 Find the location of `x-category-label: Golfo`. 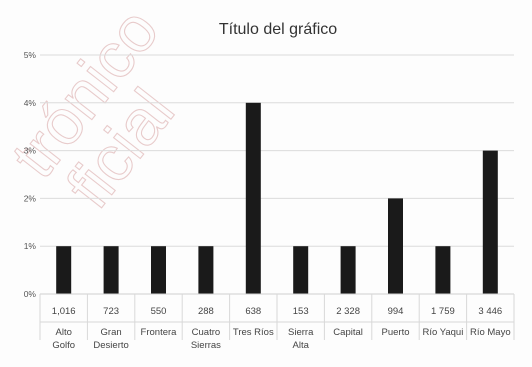

x-category-label: Golfo is located at coordinates (63, 345).